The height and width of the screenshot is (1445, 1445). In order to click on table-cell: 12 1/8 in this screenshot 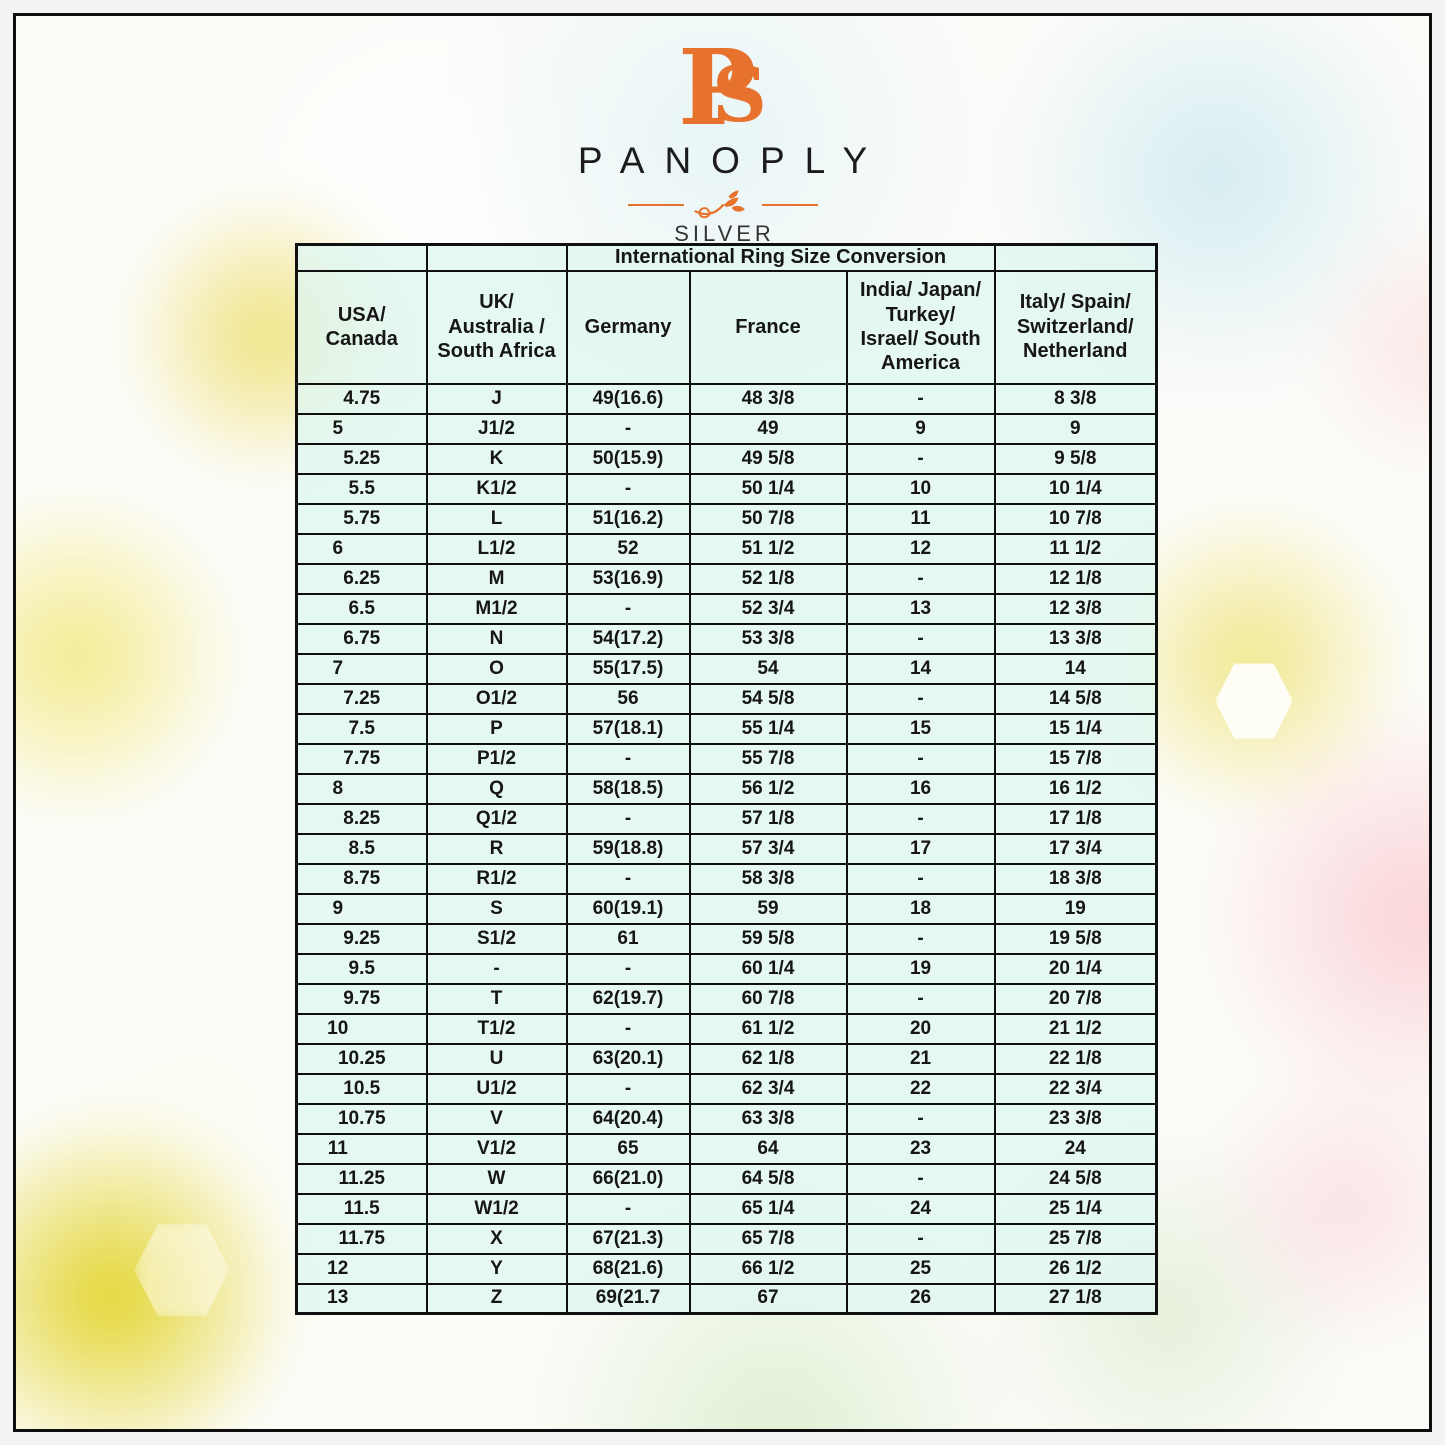, I will do `click(1075, 578)`.